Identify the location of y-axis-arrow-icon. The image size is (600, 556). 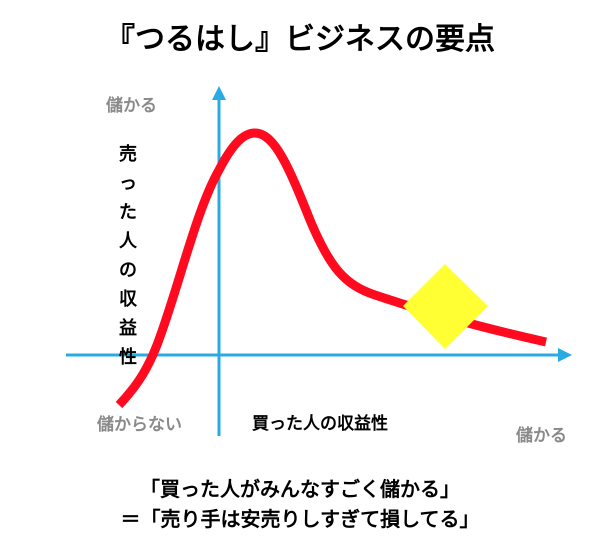
(219, 93).